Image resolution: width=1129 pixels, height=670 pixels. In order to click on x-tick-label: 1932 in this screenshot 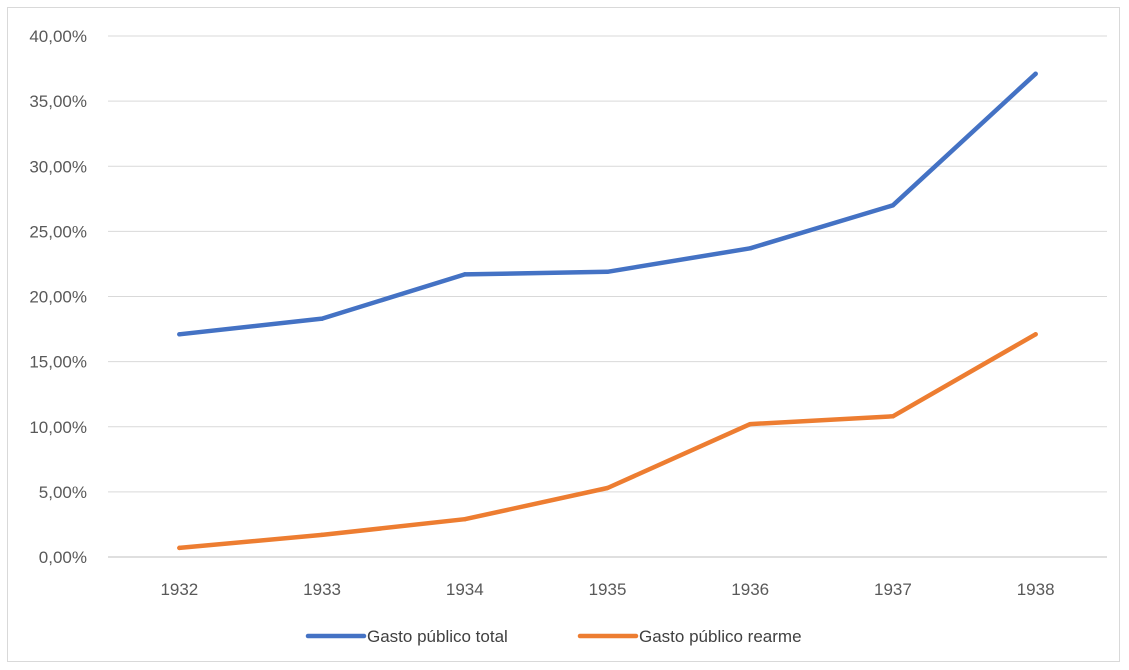, I will do `click(179, 589)`.